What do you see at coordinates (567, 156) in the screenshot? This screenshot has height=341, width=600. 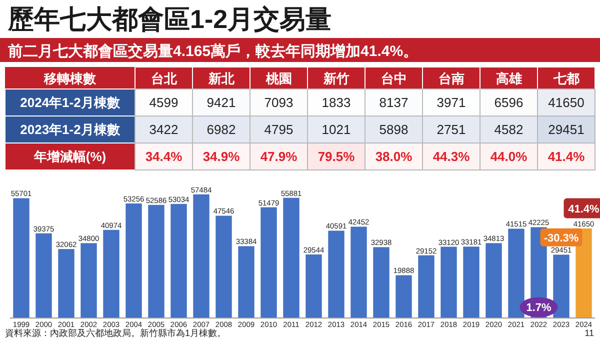 I see `data-label: 41.4%` at bounding box center [567, 156].